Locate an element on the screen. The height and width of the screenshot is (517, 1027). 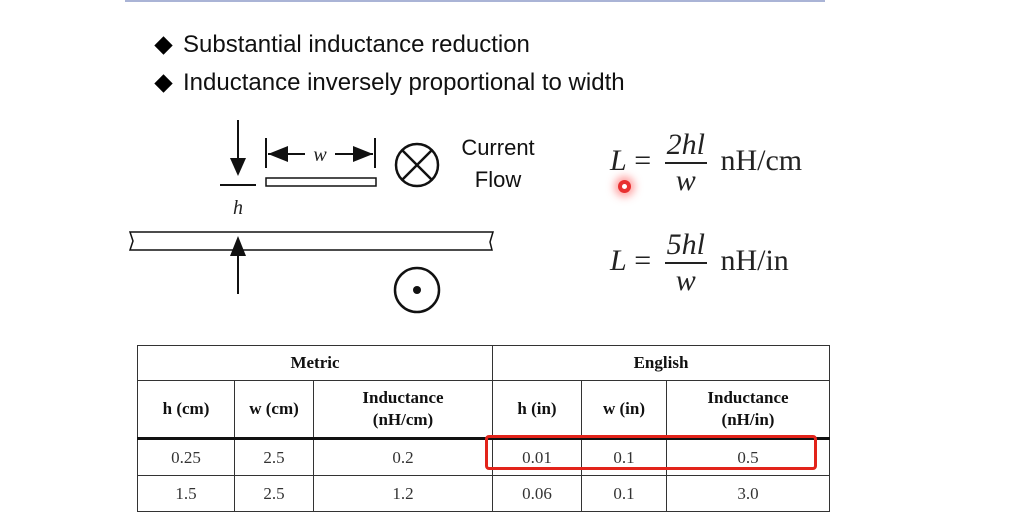
formula-fraction: 2hl w is located at coordinates (685, 163).